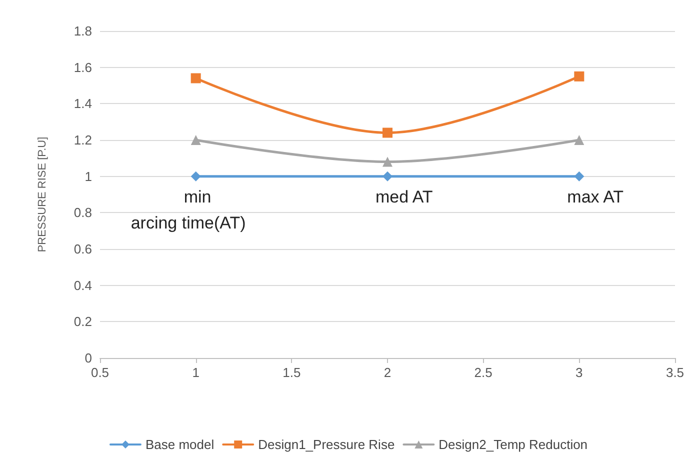  What do you see at coordinates (83, 104) in the screenshot?
I see `y-tick-label: 1.4` at bounding box center [83, 104].